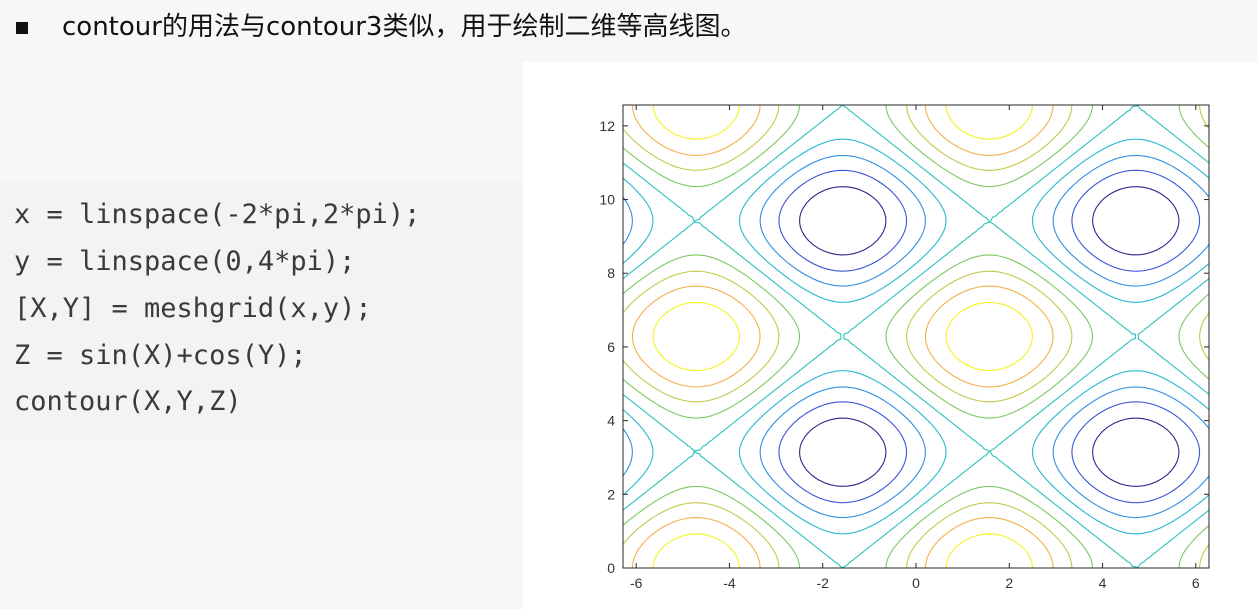 Image resolution: width=1257 pixels, height=609 pixels. I want to click on x-tick-label: -4, so click(729, 583).